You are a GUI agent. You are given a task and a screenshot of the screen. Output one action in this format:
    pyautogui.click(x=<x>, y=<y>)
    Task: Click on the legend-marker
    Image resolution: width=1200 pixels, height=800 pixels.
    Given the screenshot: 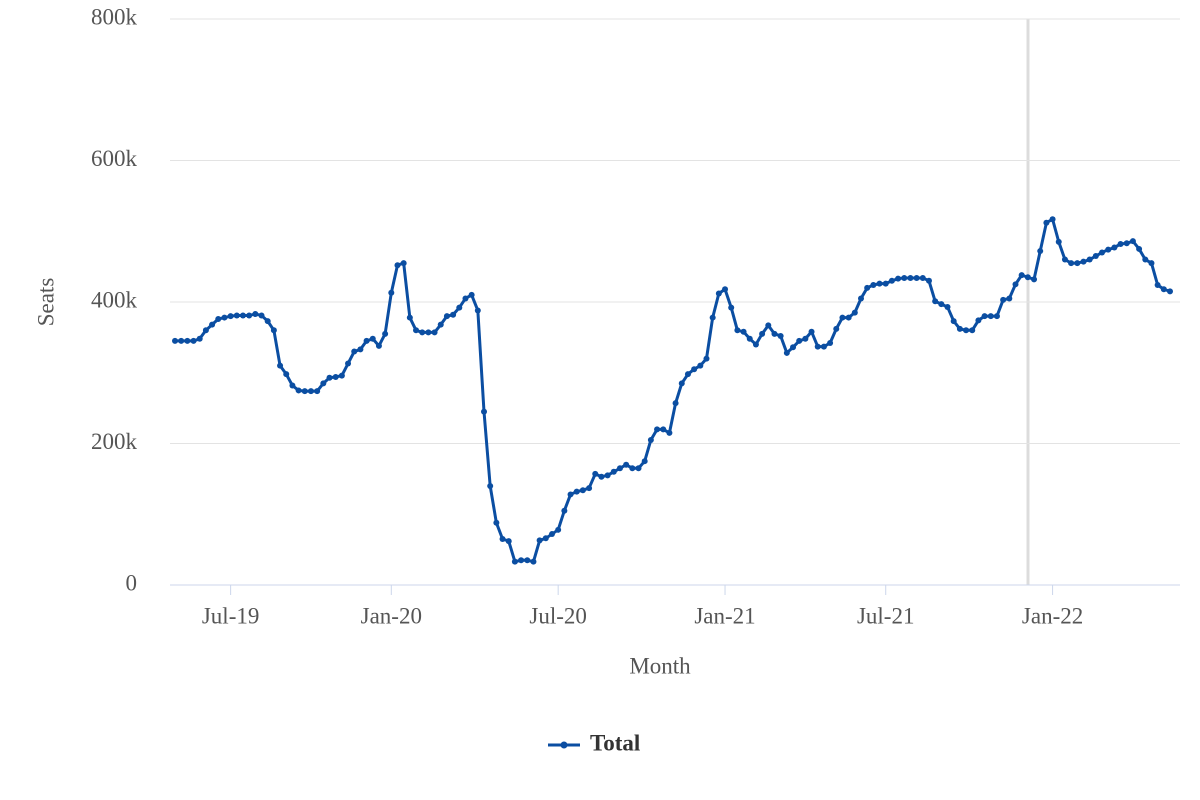 What is the action you would take?
    pyautogui.click(x=564, y=745)
    